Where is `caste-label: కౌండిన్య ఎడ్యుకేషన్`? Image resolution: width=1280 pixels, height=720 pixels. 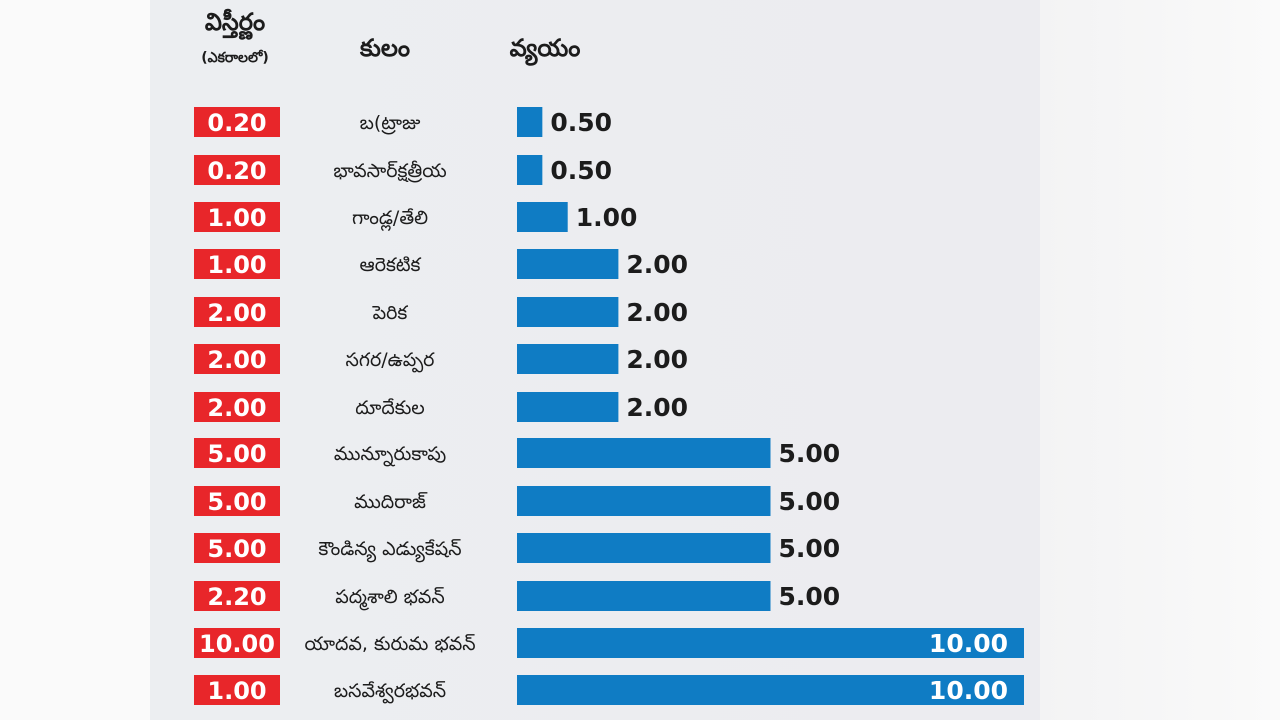
caste-label: కౌండిన్య ఎడ్యుకేషన్ is located at coordinates (389, 550).